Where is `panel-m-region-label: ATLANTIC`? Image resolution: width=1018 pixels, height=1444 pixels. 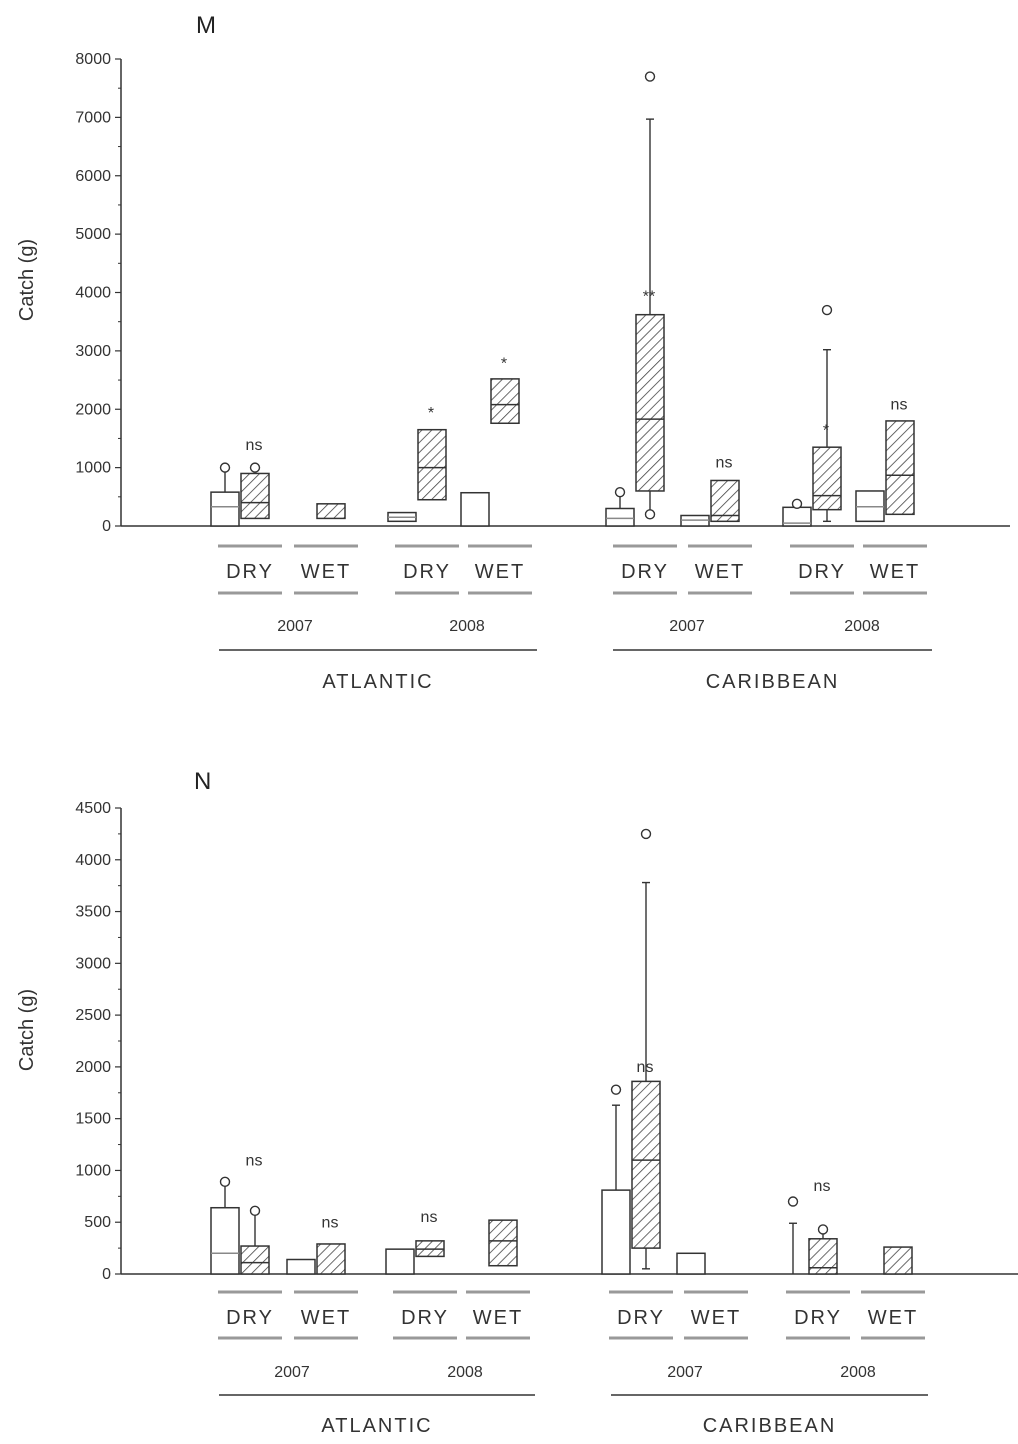
panel-m-region-label: ATLANTIC is located at coordinates (377, 682).